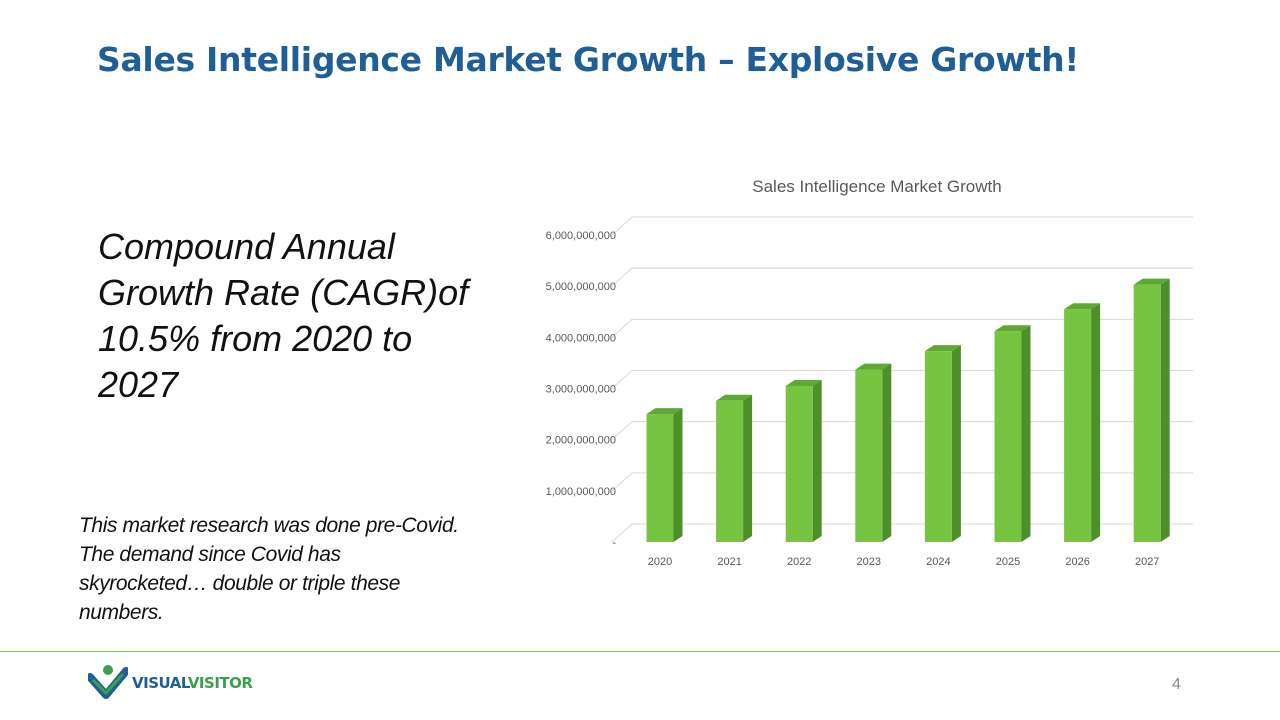  I want to click on y-tick-label: 3,000,000,000, so click(581, 390).